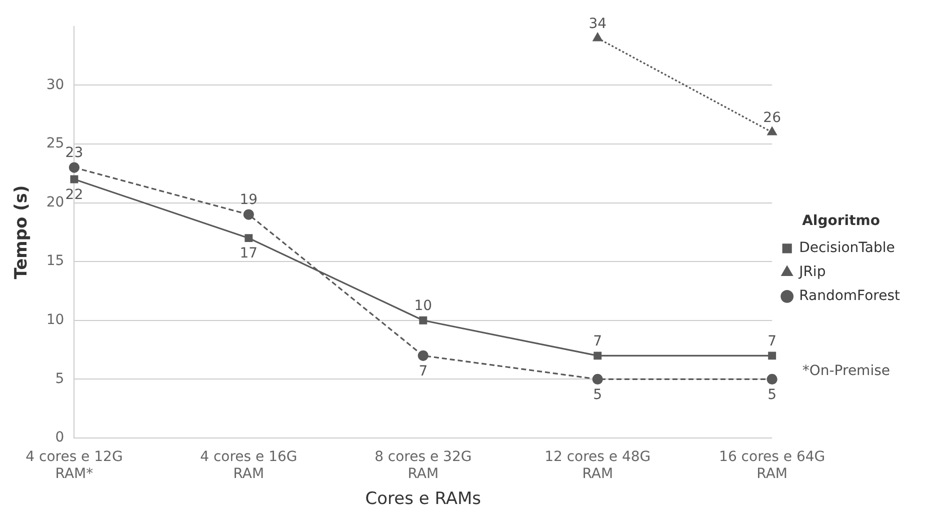  What do you see at coordinates (249, 465) in the screenshot?
I see `x-tick-label: 4 cores e 16G RAM` at bounding box center [249, 465].